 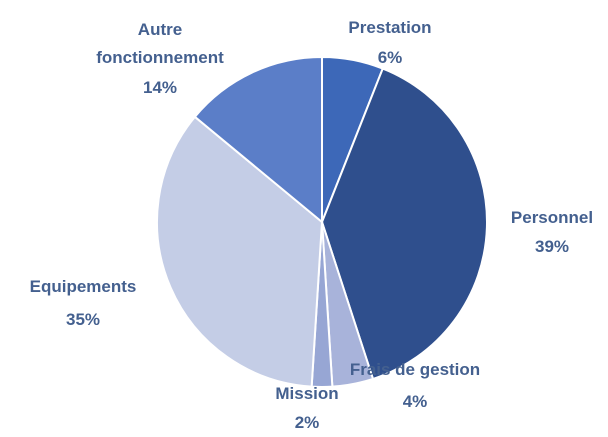 I want to click on slice-name: Personnel, so click(x=552, y=217).